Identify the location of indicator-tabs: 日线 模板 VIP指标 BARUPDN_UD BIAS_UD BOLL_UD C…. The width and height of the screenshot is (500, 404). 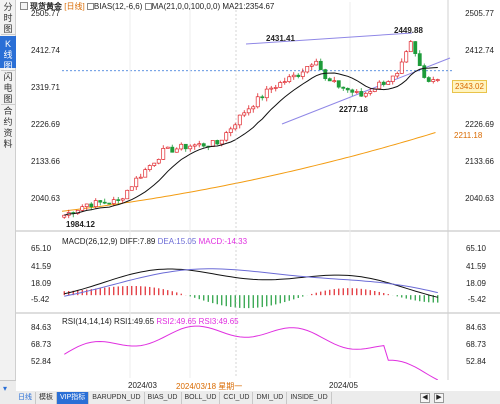
(250, 398).